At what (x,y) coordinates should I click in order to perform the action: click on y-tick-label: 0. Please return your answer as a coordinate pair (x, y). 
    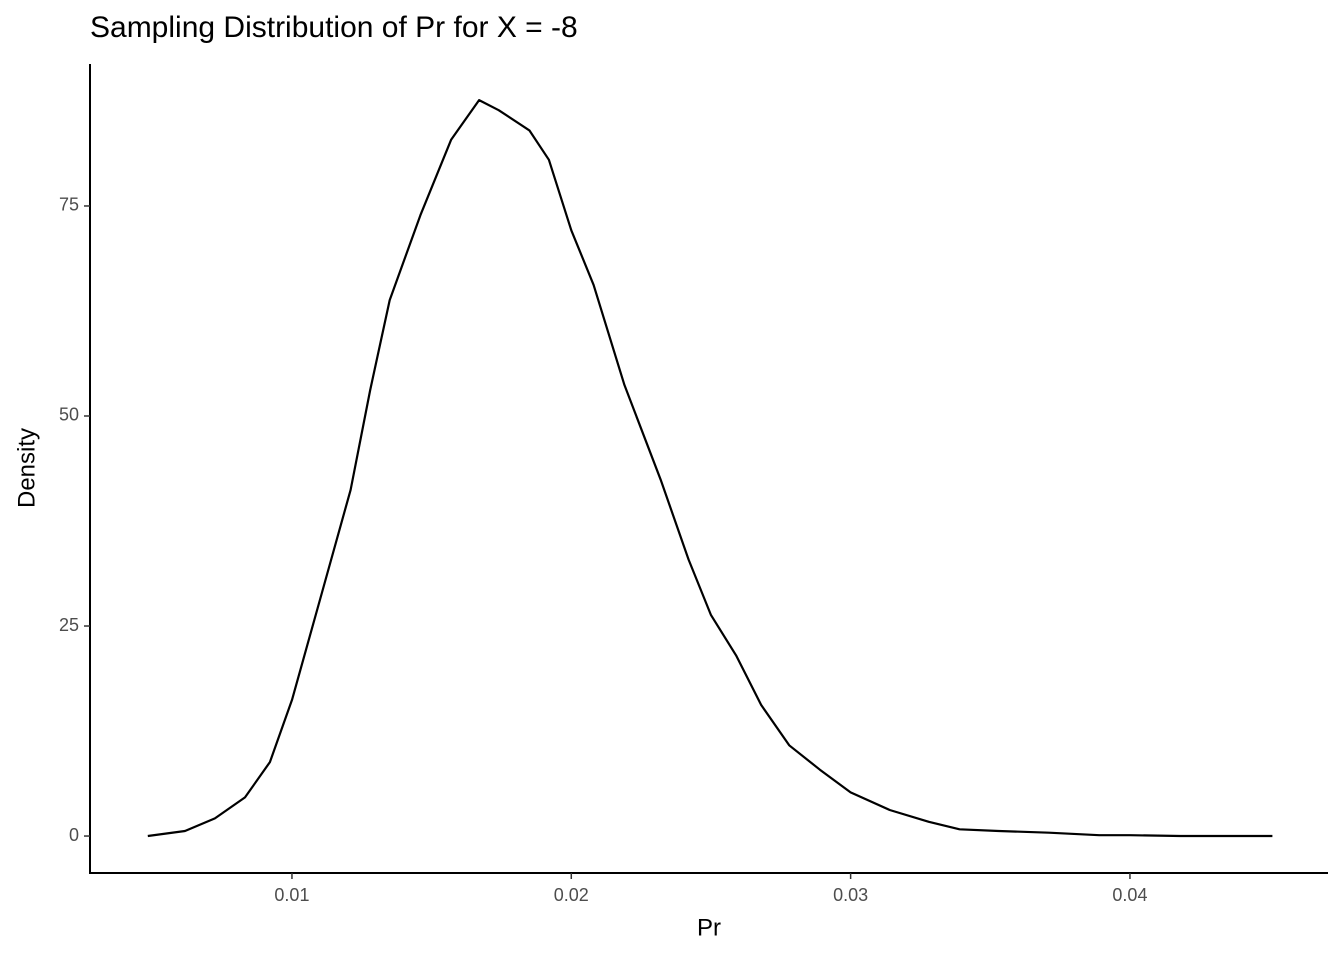
    Looking at the image, I should click on (74, 835).